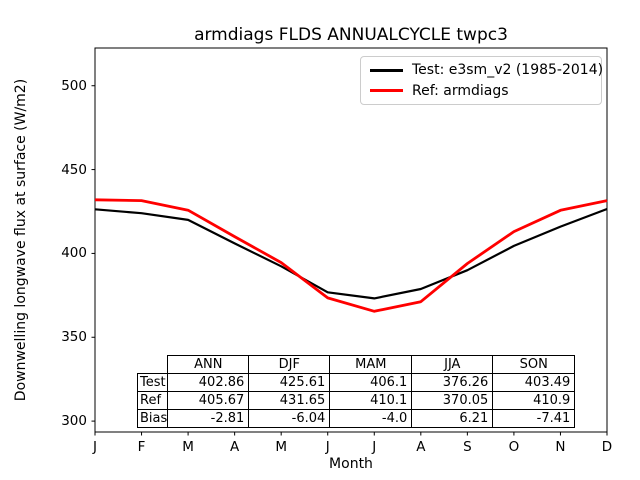 The image size is (640, 480). I want to click on table-cell-ref-jja: 370.05, so click(452, 400).